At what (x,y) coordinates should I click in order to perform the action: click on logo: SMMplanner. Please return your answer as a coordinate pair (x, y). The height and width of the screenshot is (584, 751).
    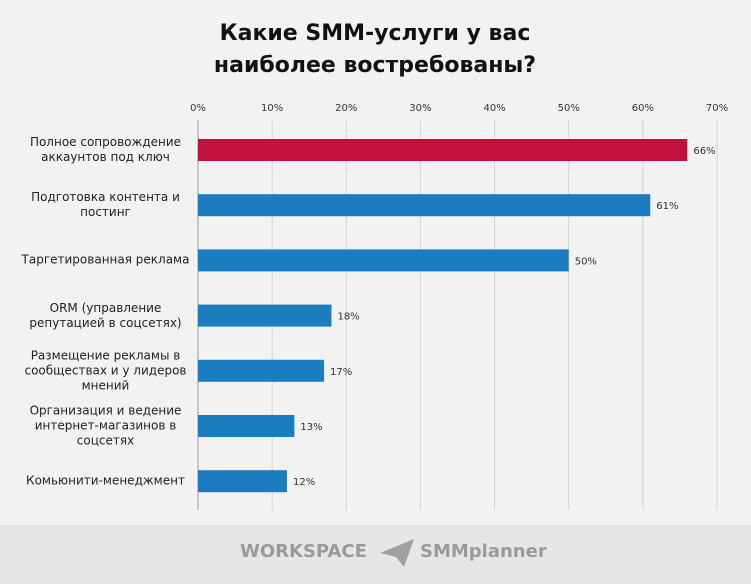
    Looking at the image, I should click on (483, 551).